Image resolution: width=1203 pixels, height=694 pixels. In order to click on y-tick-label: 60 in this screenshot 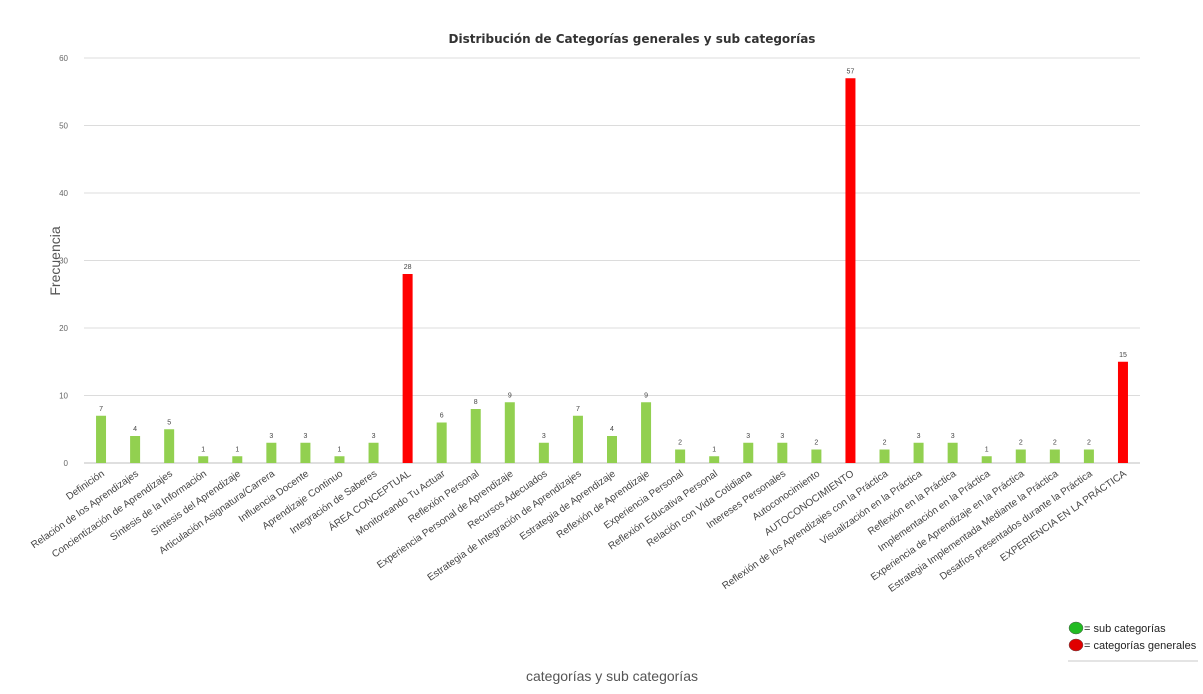, I will do `click(63, 58)`.